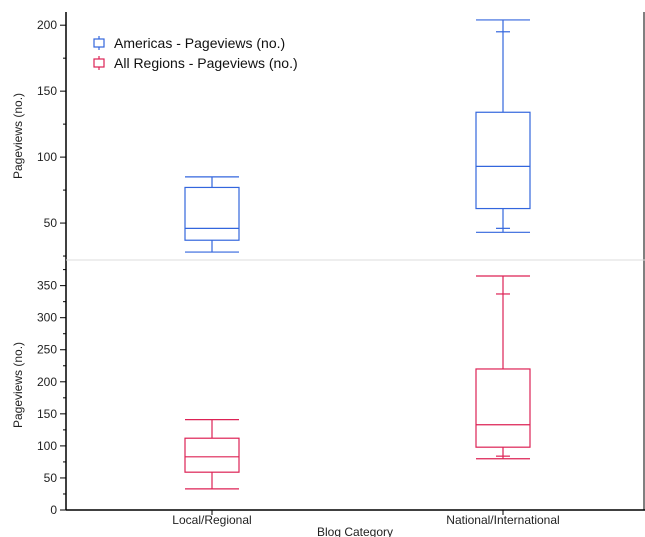 Image resolution: width=645 pixels, height=537 pixels. What do you see at coordinates (47, 350) in the screenshot?
I see `y-tick-label: 250` at bounding box center [47, 350].